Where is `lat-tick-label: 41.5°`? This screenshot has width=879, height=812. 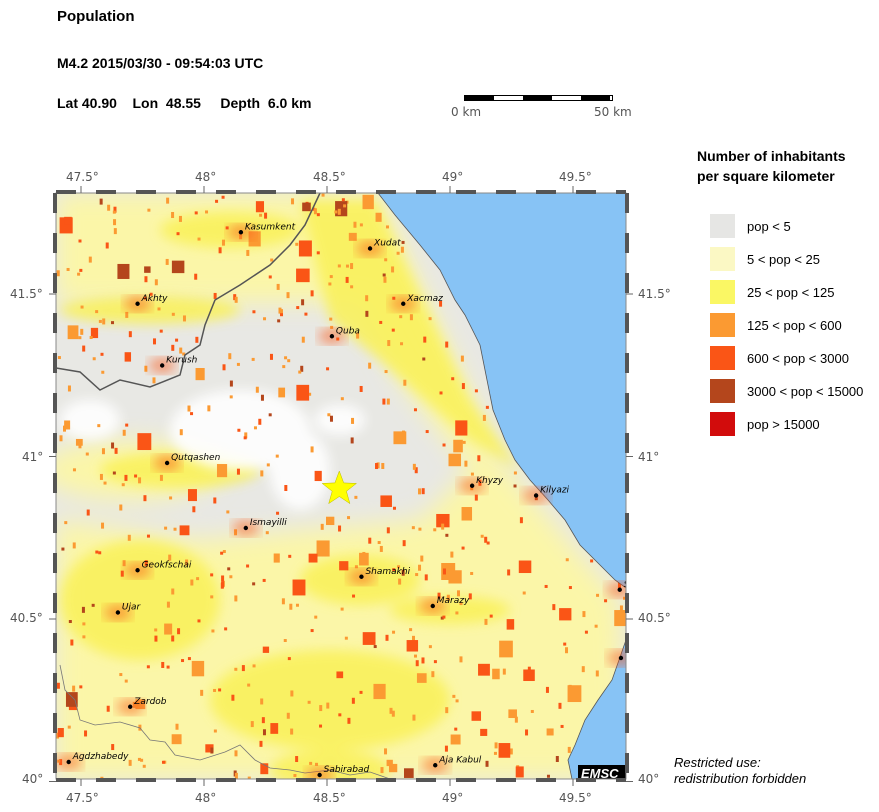 lat-tick-label: 41.5° is located at coordinates (654, 294).